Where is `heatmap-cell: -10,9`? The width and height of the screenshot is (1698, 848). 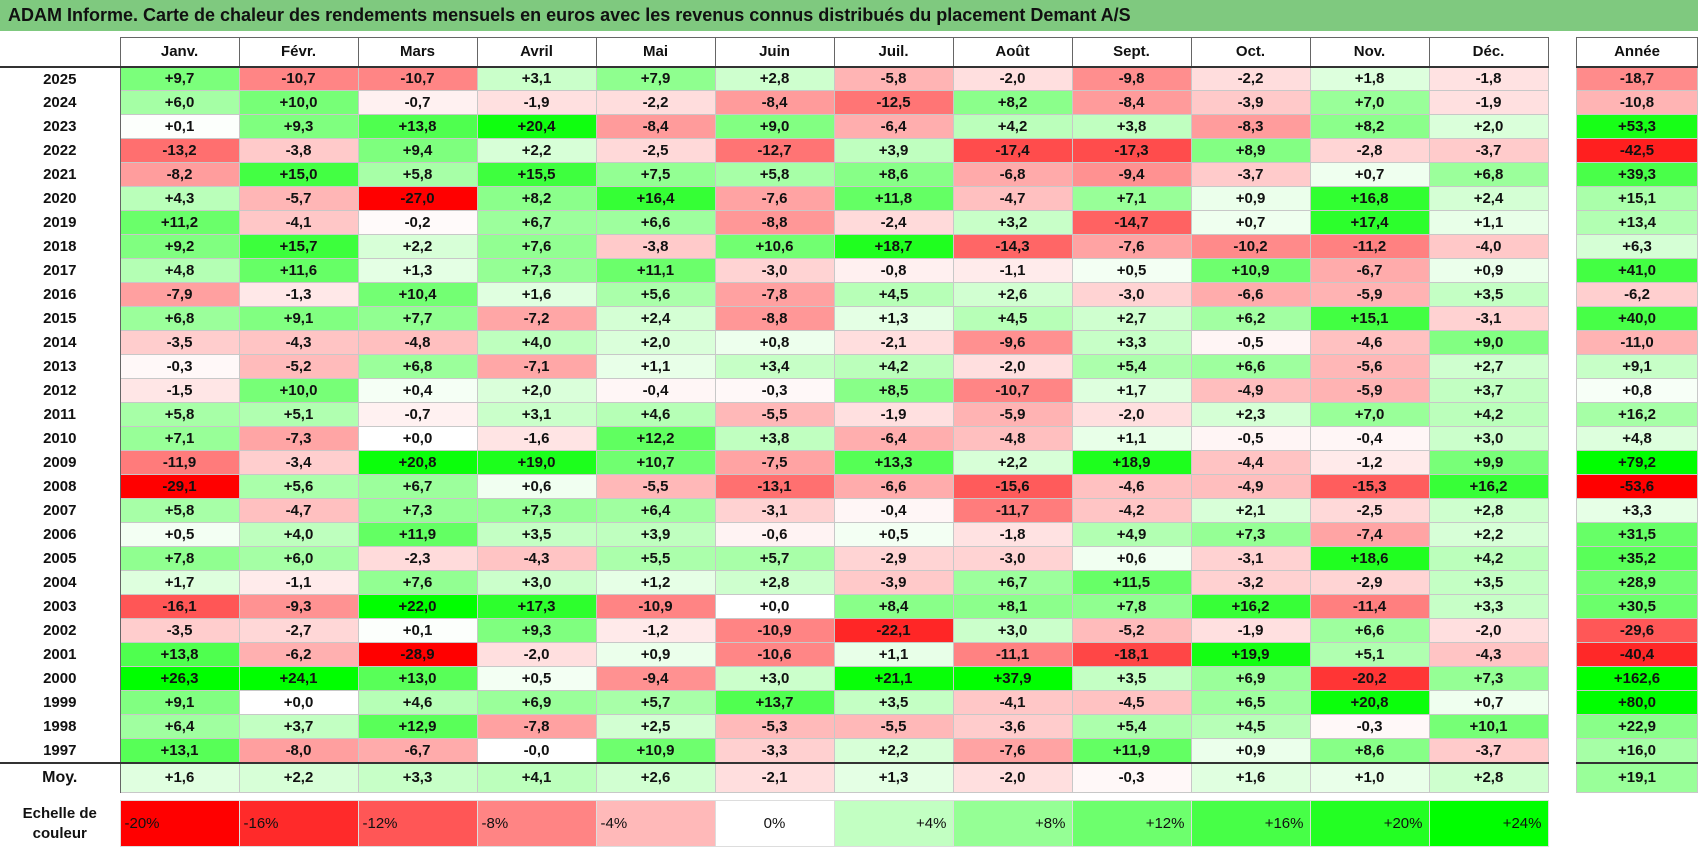 heatmap-cell: -10,9 is located at coordinates (655, 606).